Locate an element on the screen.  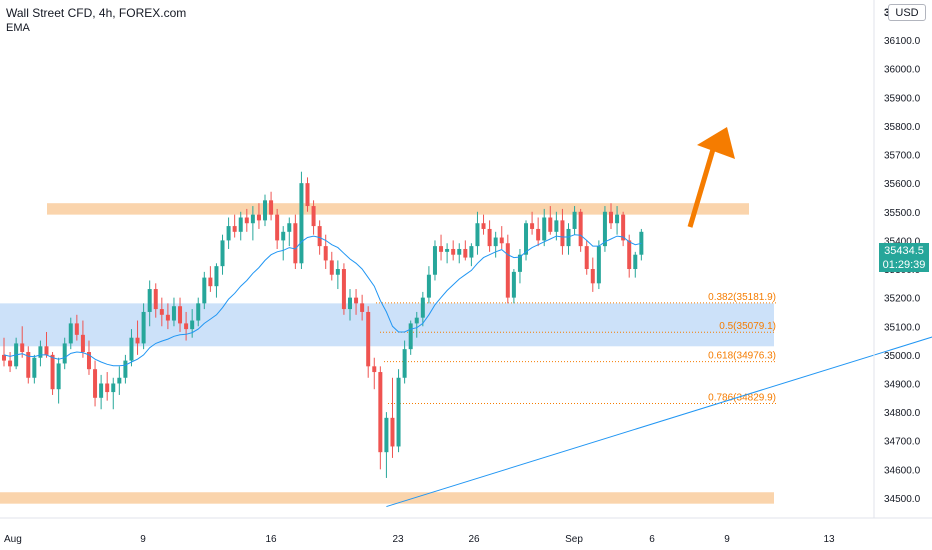
time-tick-label: 6 is located at coordinates (652, 539).